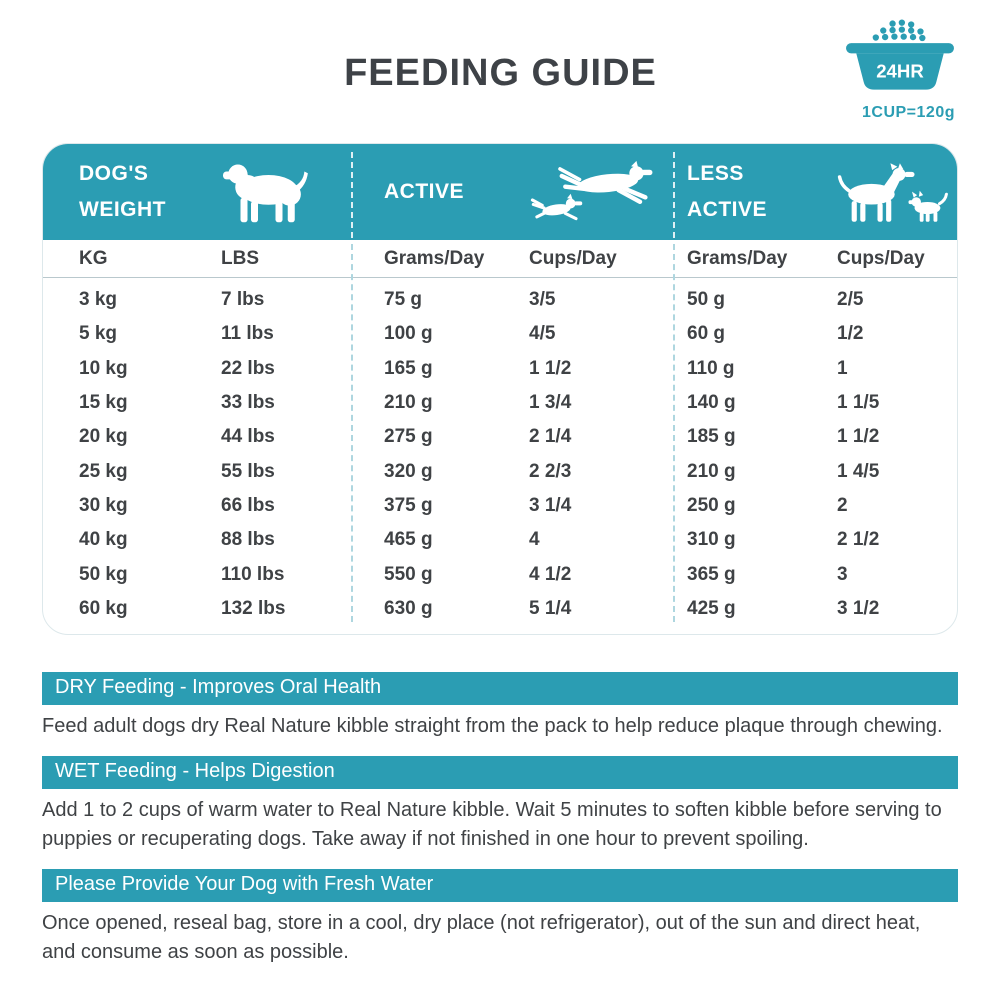 The image size is (1001, 1001). I want to click on column-group-less-active: LESS ACTIVE, so click(762, 191).